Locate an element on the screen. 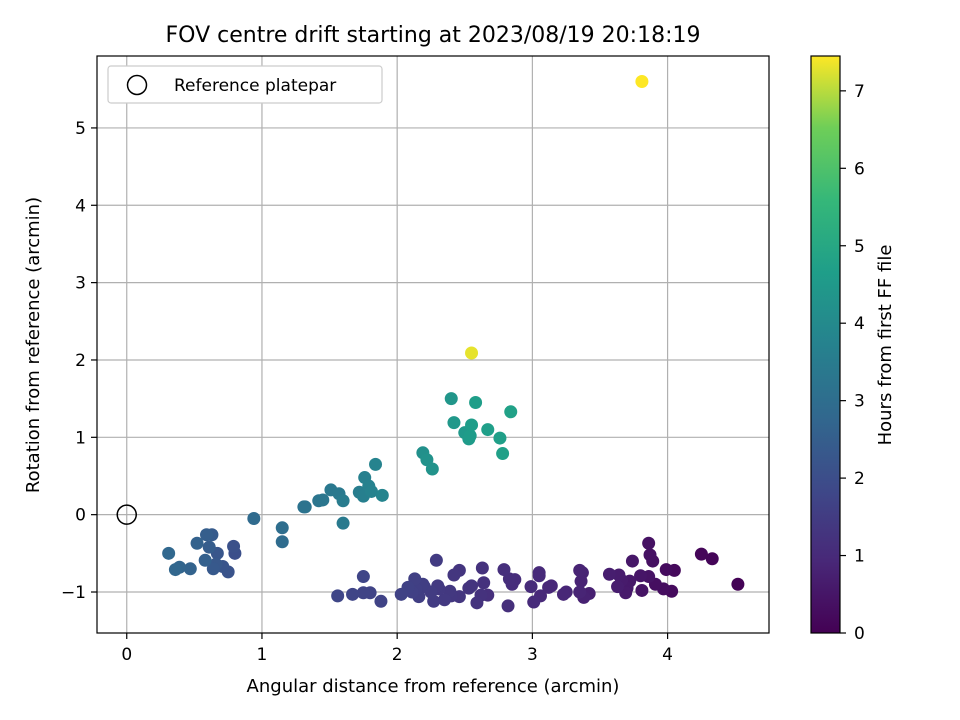  colorbar-ticks: 0 1 2 3 4 5 6 7 is located at coordinates (852, 363).